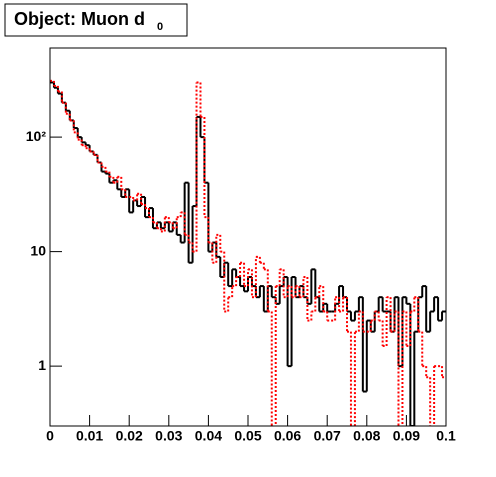 This screenshot has width=496, height=477. I want to click on x-tick-label: 0.06, so click(287, 436).